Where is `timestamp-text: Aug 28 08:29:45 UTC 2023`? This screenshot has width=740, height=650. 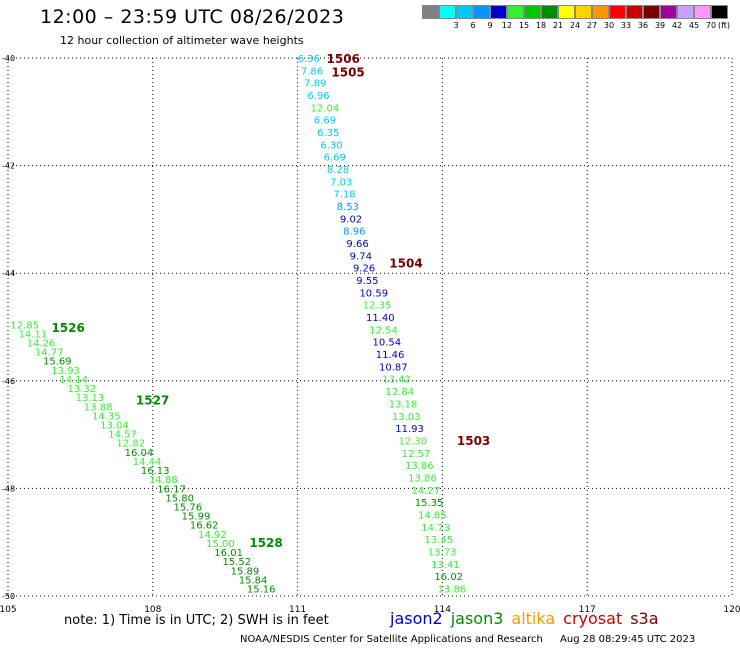
timestamp-text: Aug 28 08:29:45 UTC 2023 is located at coordinates (628, 639).